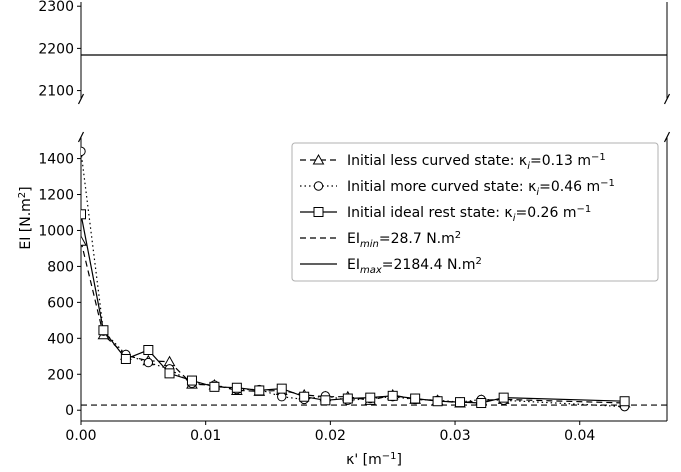  Describe the element at coordinates (481, 188) in the screenshot. I see `legend-label-more: Initial more curved state: κi=0.46 m−1` at that location.